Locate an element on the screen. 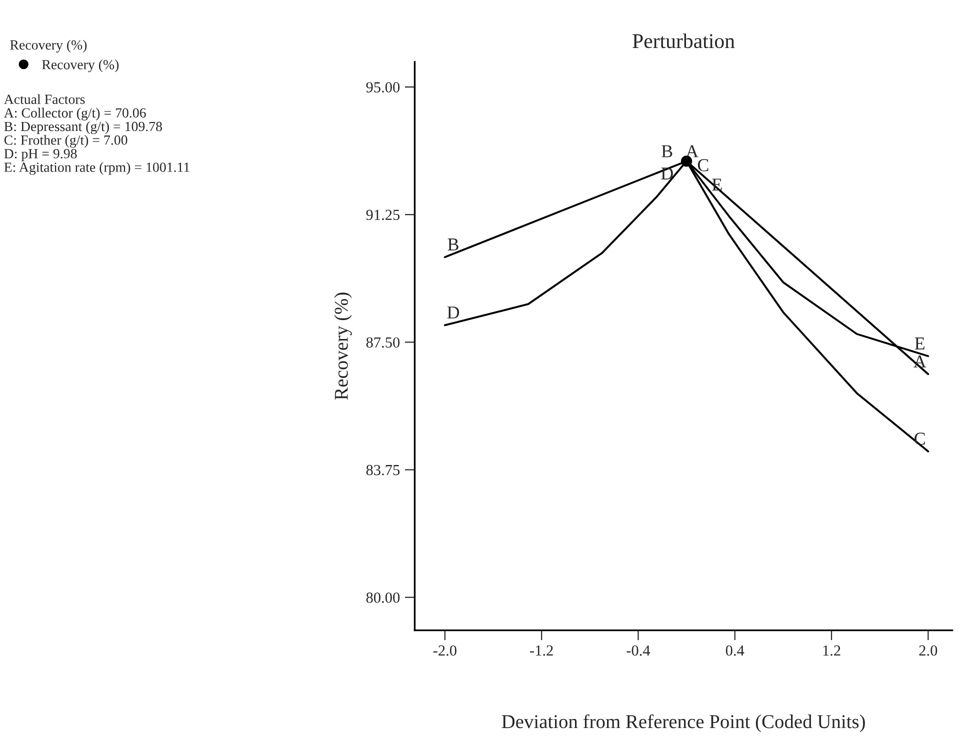  text: D is located at coordinates (453, 312).